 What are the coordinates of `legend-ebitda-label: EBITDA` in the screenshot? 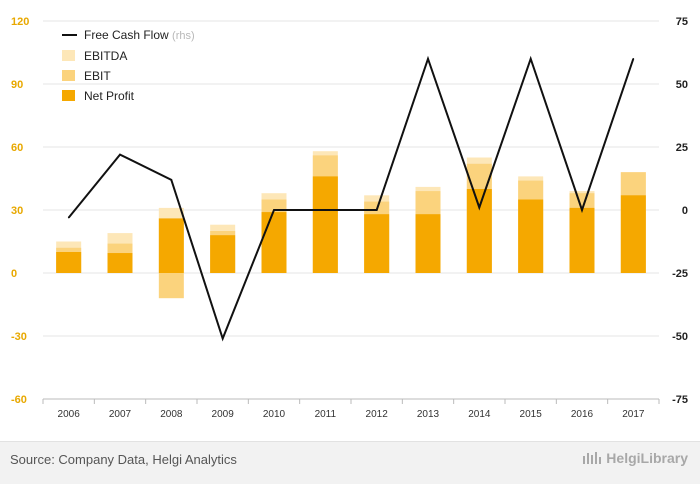 It's located at (105, 56).